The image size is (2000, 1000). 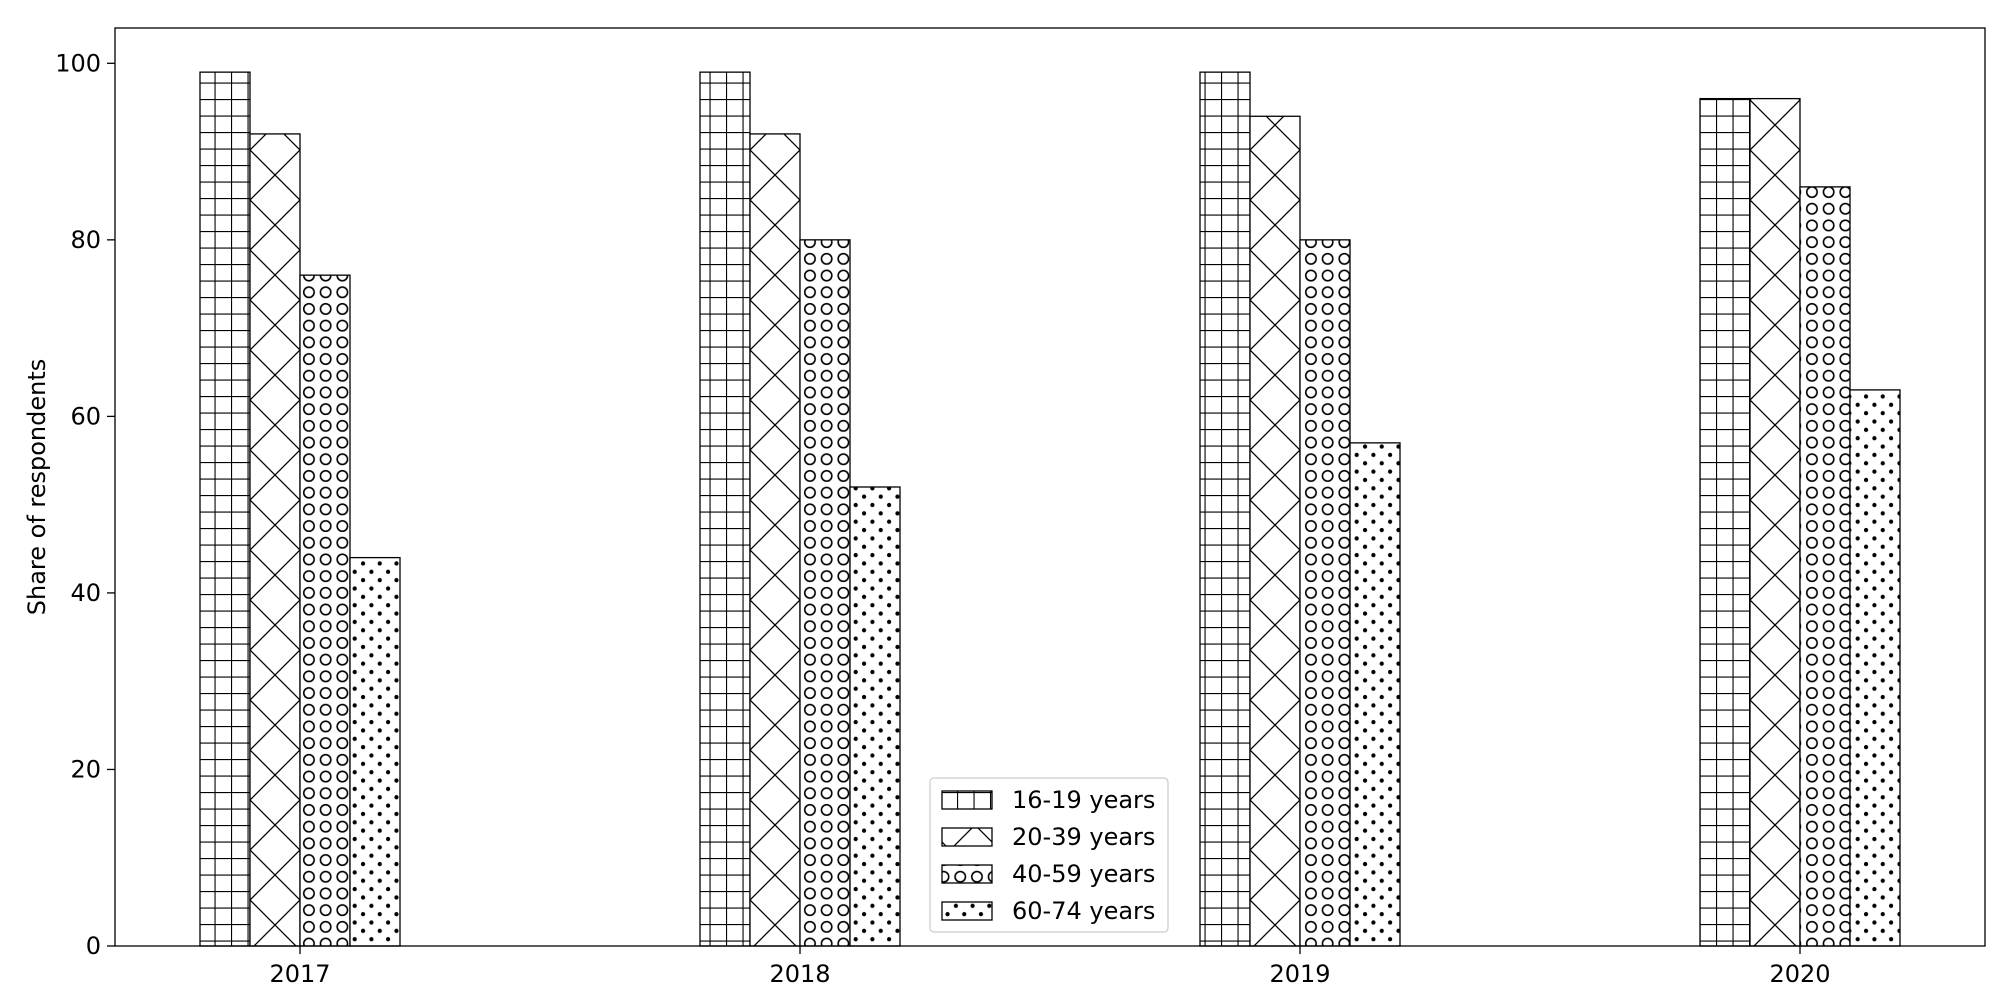 I want to click on bar-2019-20-39-years, so click(x=1275, y=531).